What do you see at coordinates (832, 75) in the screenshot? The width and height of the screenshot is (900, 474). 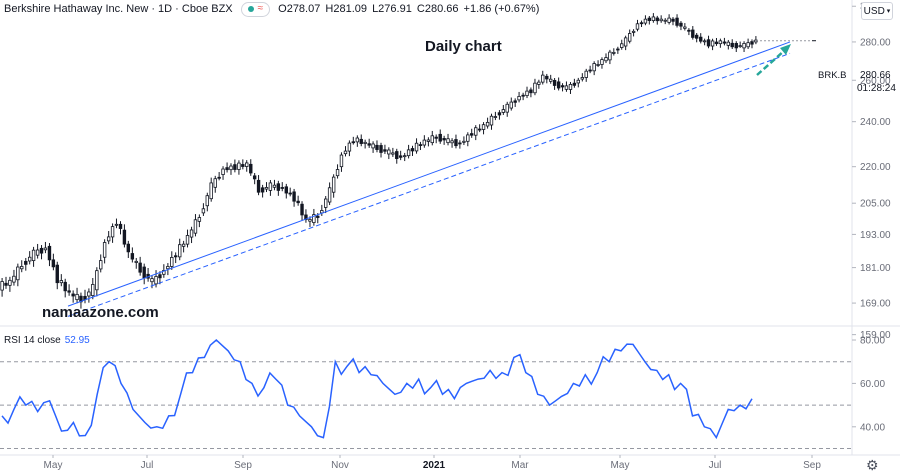 I see `ticker-tag: BRK.B` at bounding box center [832, 75].